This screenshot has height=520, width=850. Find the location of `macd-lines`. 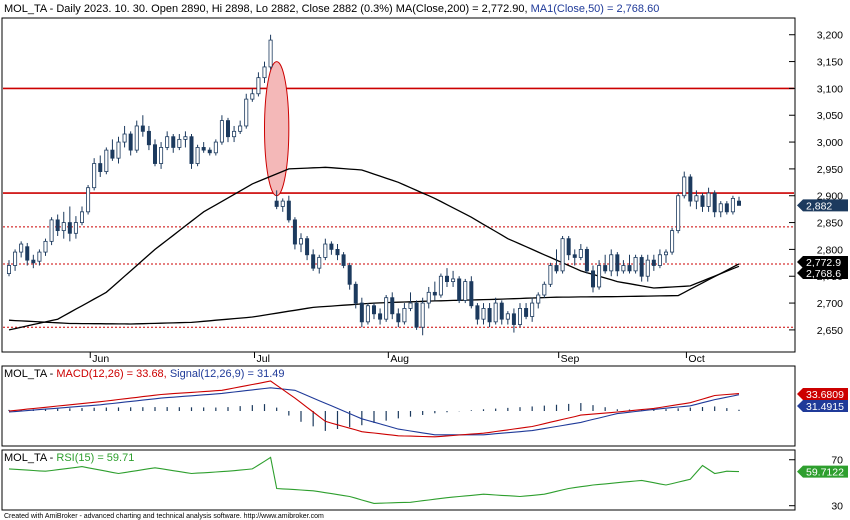

macd-lines is located at coordinates (374, 409).